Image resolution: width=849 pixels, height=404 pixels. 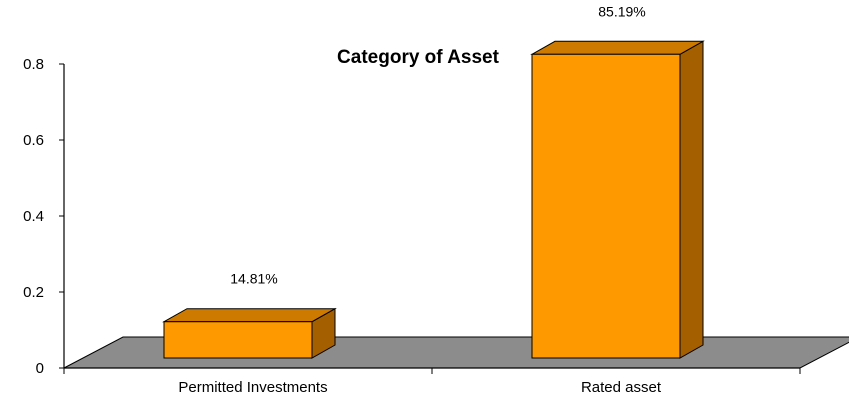 What do you see at coordinates (33, 216) in the screenshot?
I see `y-tick-label: 0.4` at bounding box center [33, 216].